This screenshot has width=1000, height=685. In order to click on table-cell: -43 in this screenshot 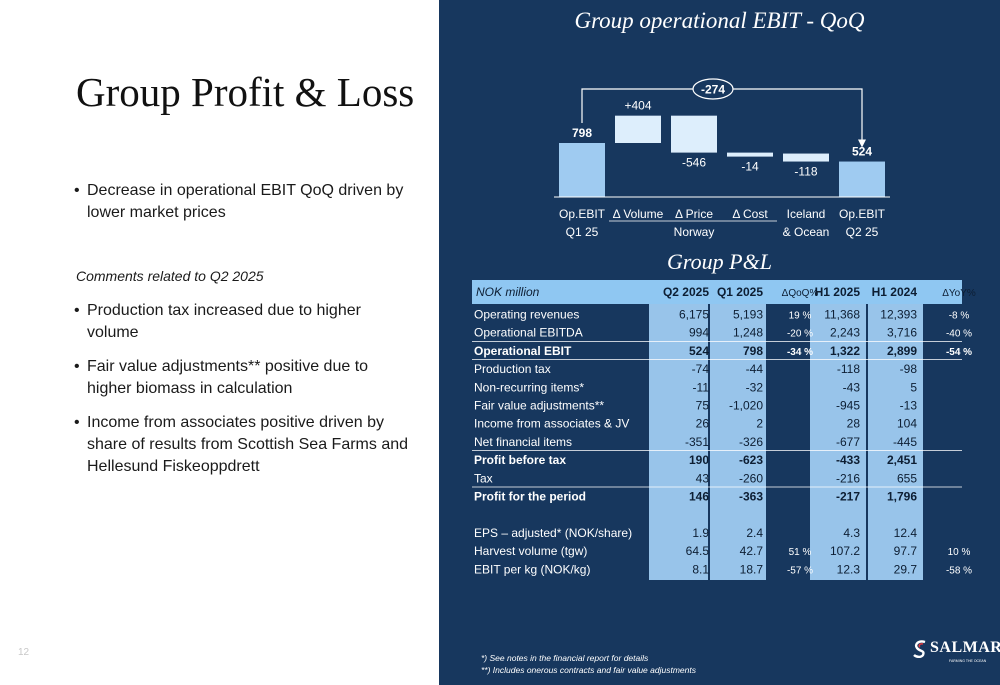, I will do `click(852, 387)`.